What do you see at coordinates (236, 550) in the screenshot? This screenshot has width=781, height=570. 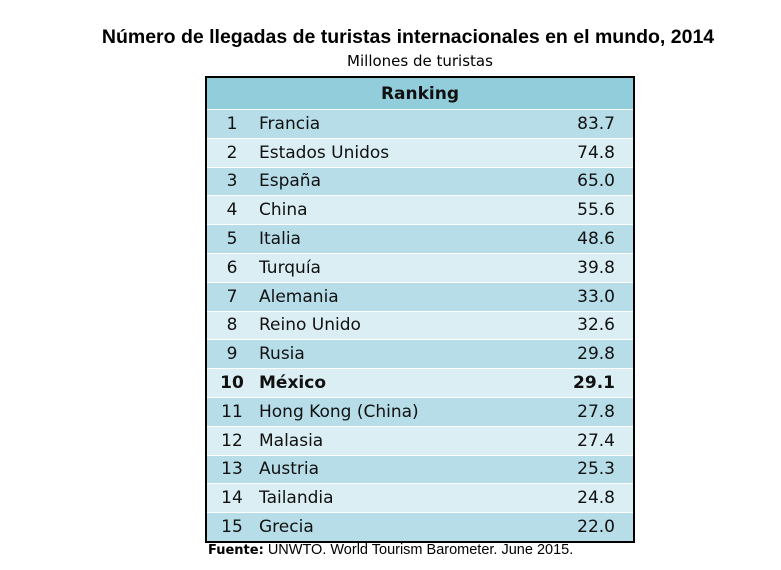 I see `source-label: Fuente:` at bounding box center [236, 550].